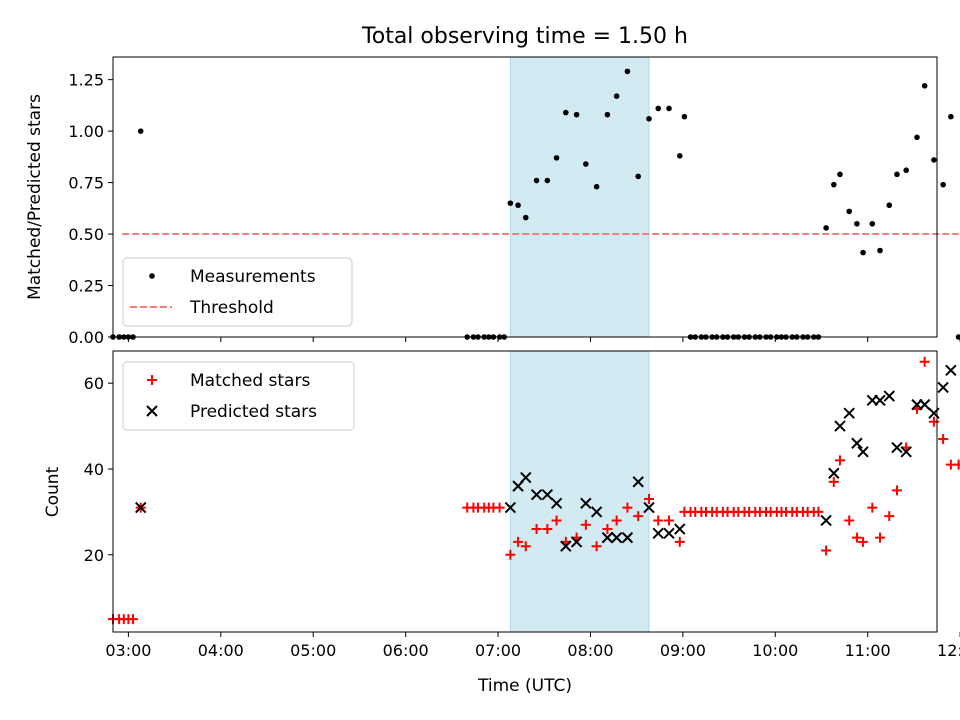 The image size is (960, 720). What do you see at coordinates (313, 650) in the screenshot?
I see `x-tick-label: 05:00` at bounding box center [313, 650].